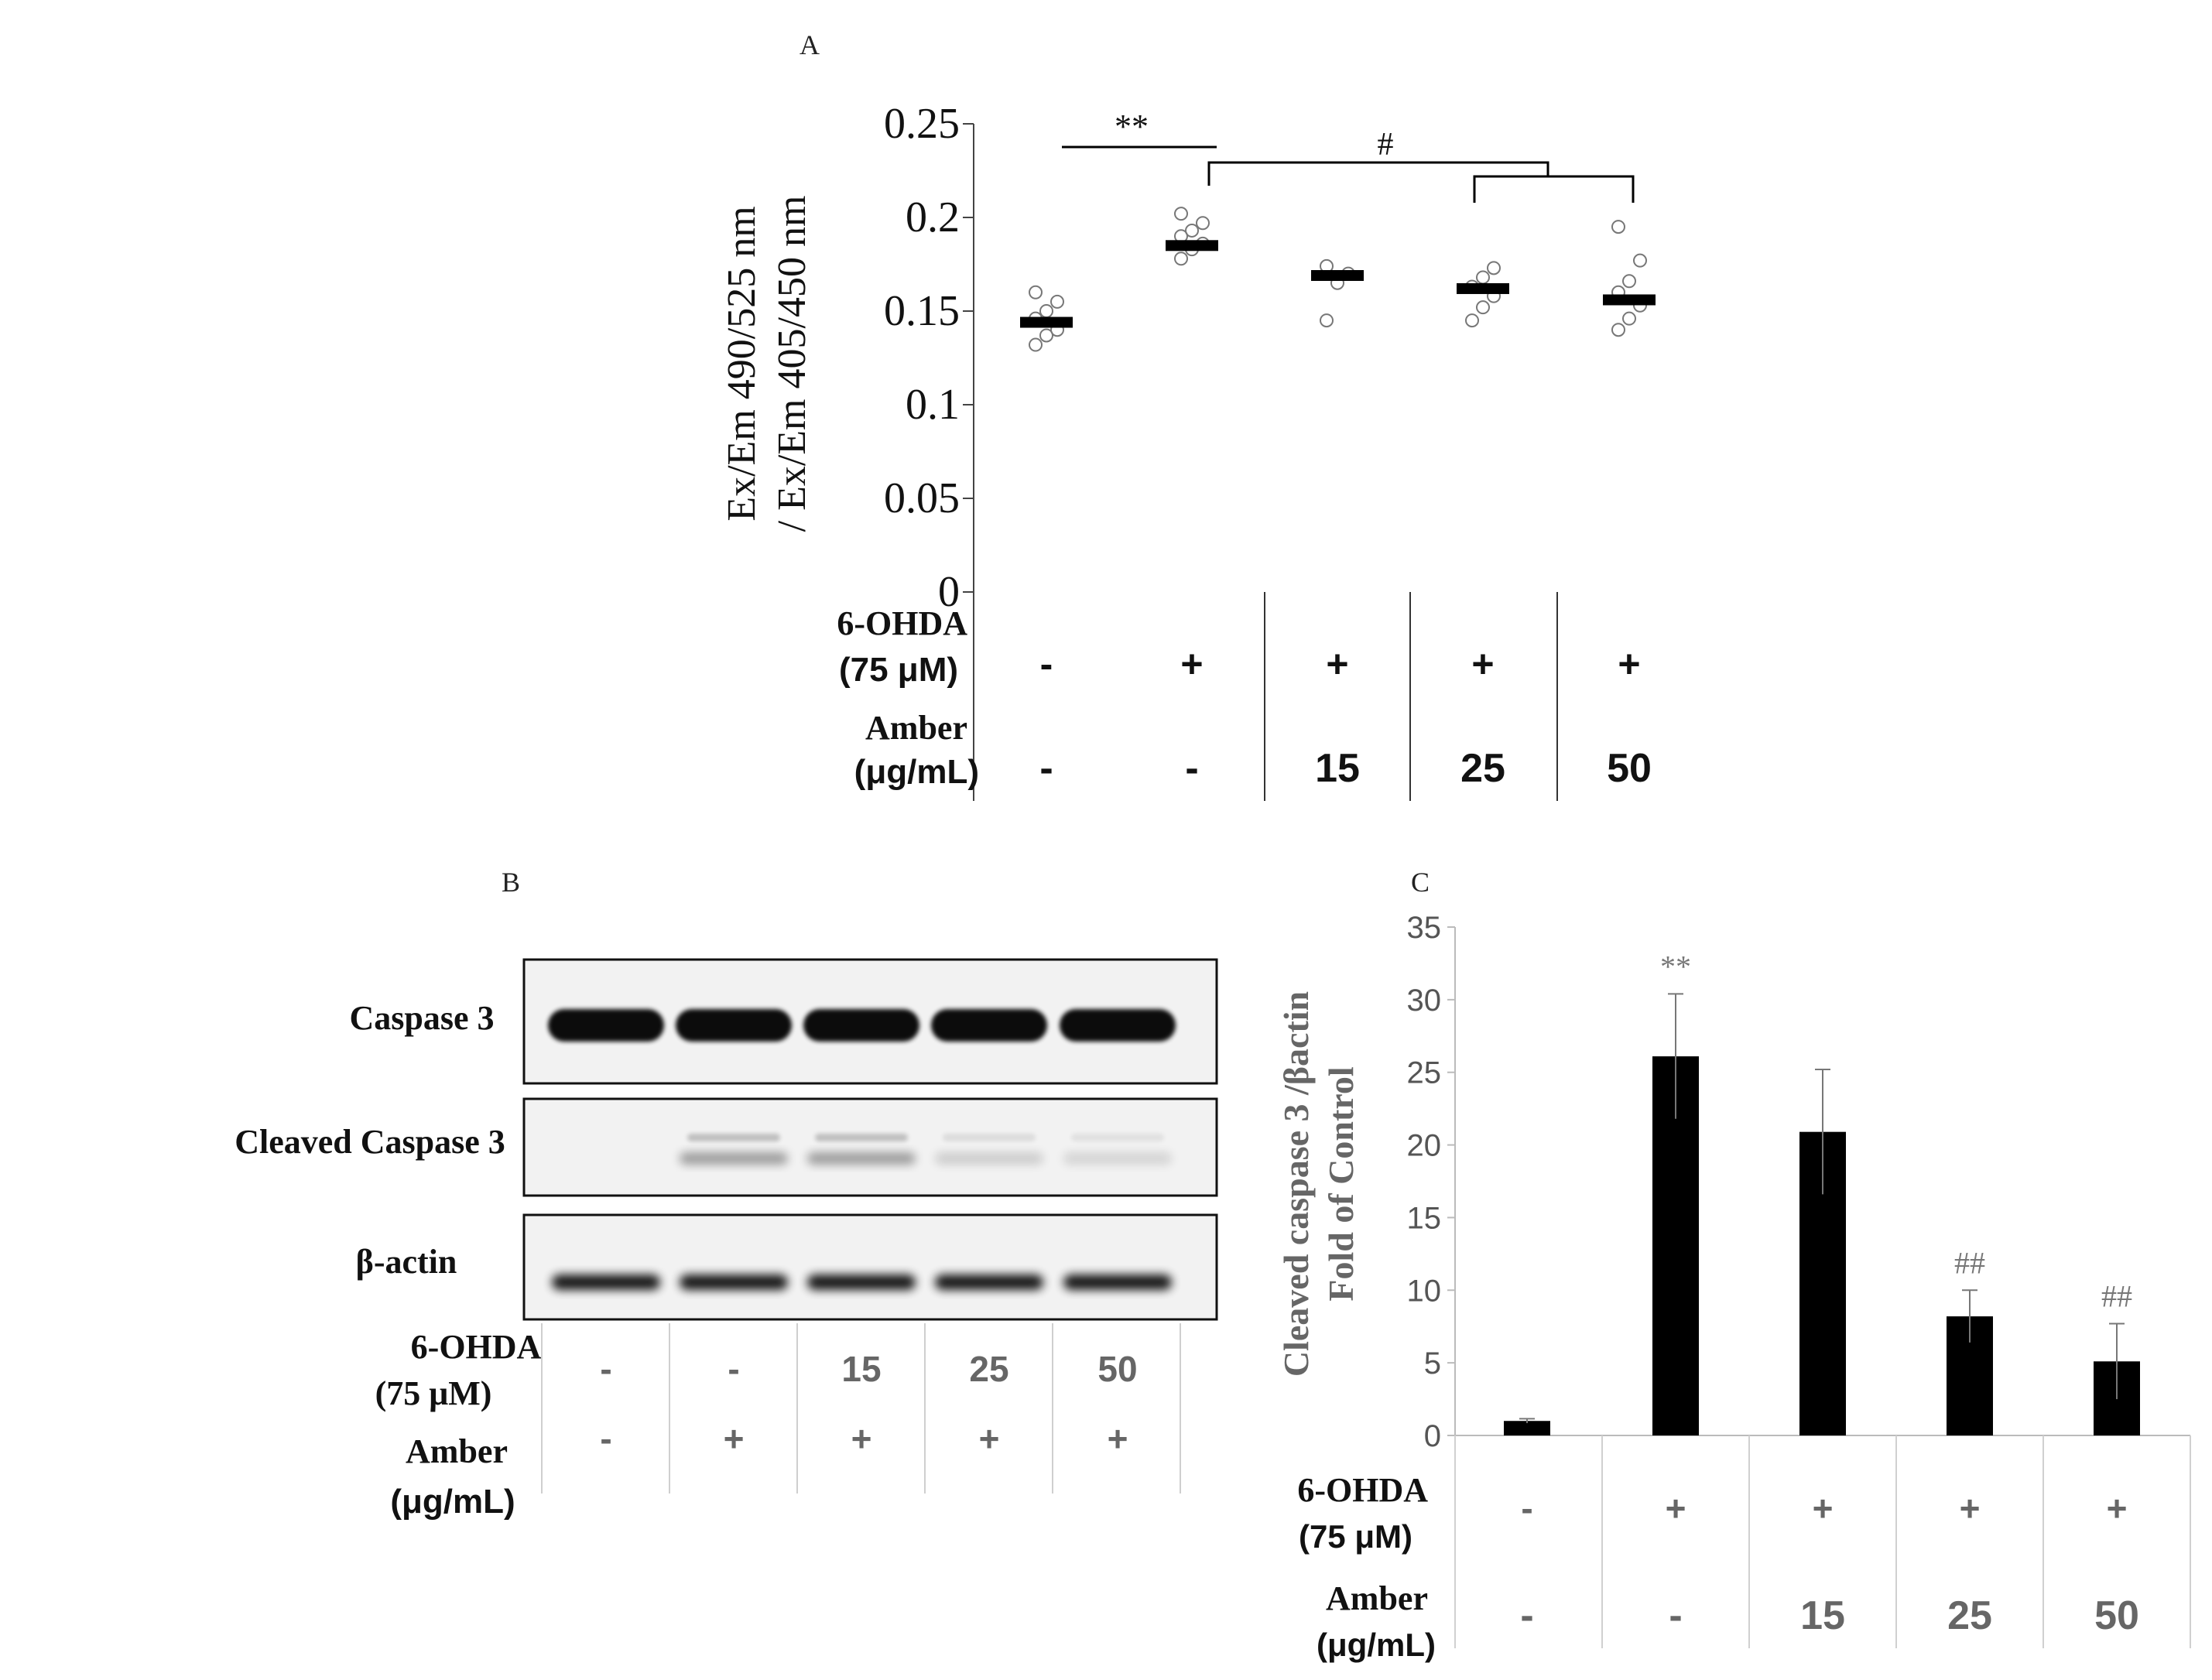 The image size is (2212, 1680). Describe the element at coordinates (433, 1393) in the screenshot. I see `blot-cond-row1-unit: (75 μM)` at that location.